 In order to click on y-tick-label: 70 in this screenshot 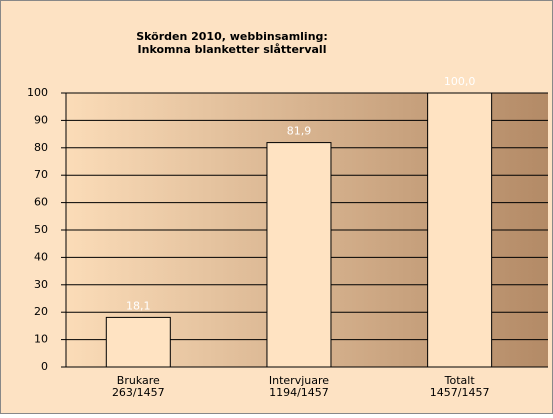, I will do `click(41, 174)`.